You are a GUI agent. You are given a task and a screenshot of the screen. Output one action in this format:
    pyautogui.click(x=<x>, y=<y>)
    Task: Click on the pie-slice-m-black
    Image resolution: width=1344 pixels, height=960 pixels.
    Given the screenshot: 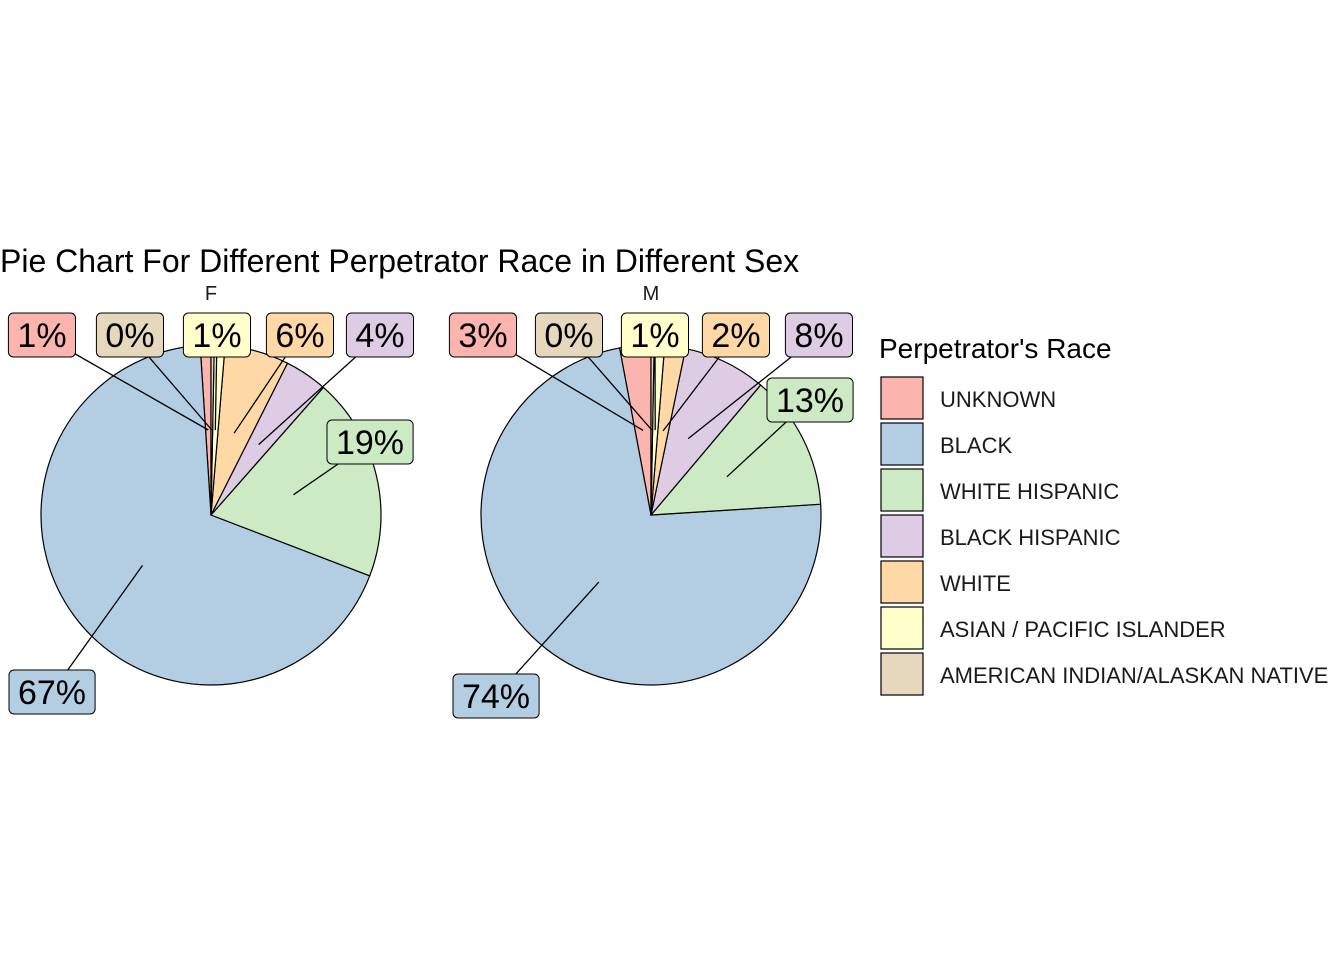 What is the action you would take?
    pyautogui.click(x=651, y=516)
    